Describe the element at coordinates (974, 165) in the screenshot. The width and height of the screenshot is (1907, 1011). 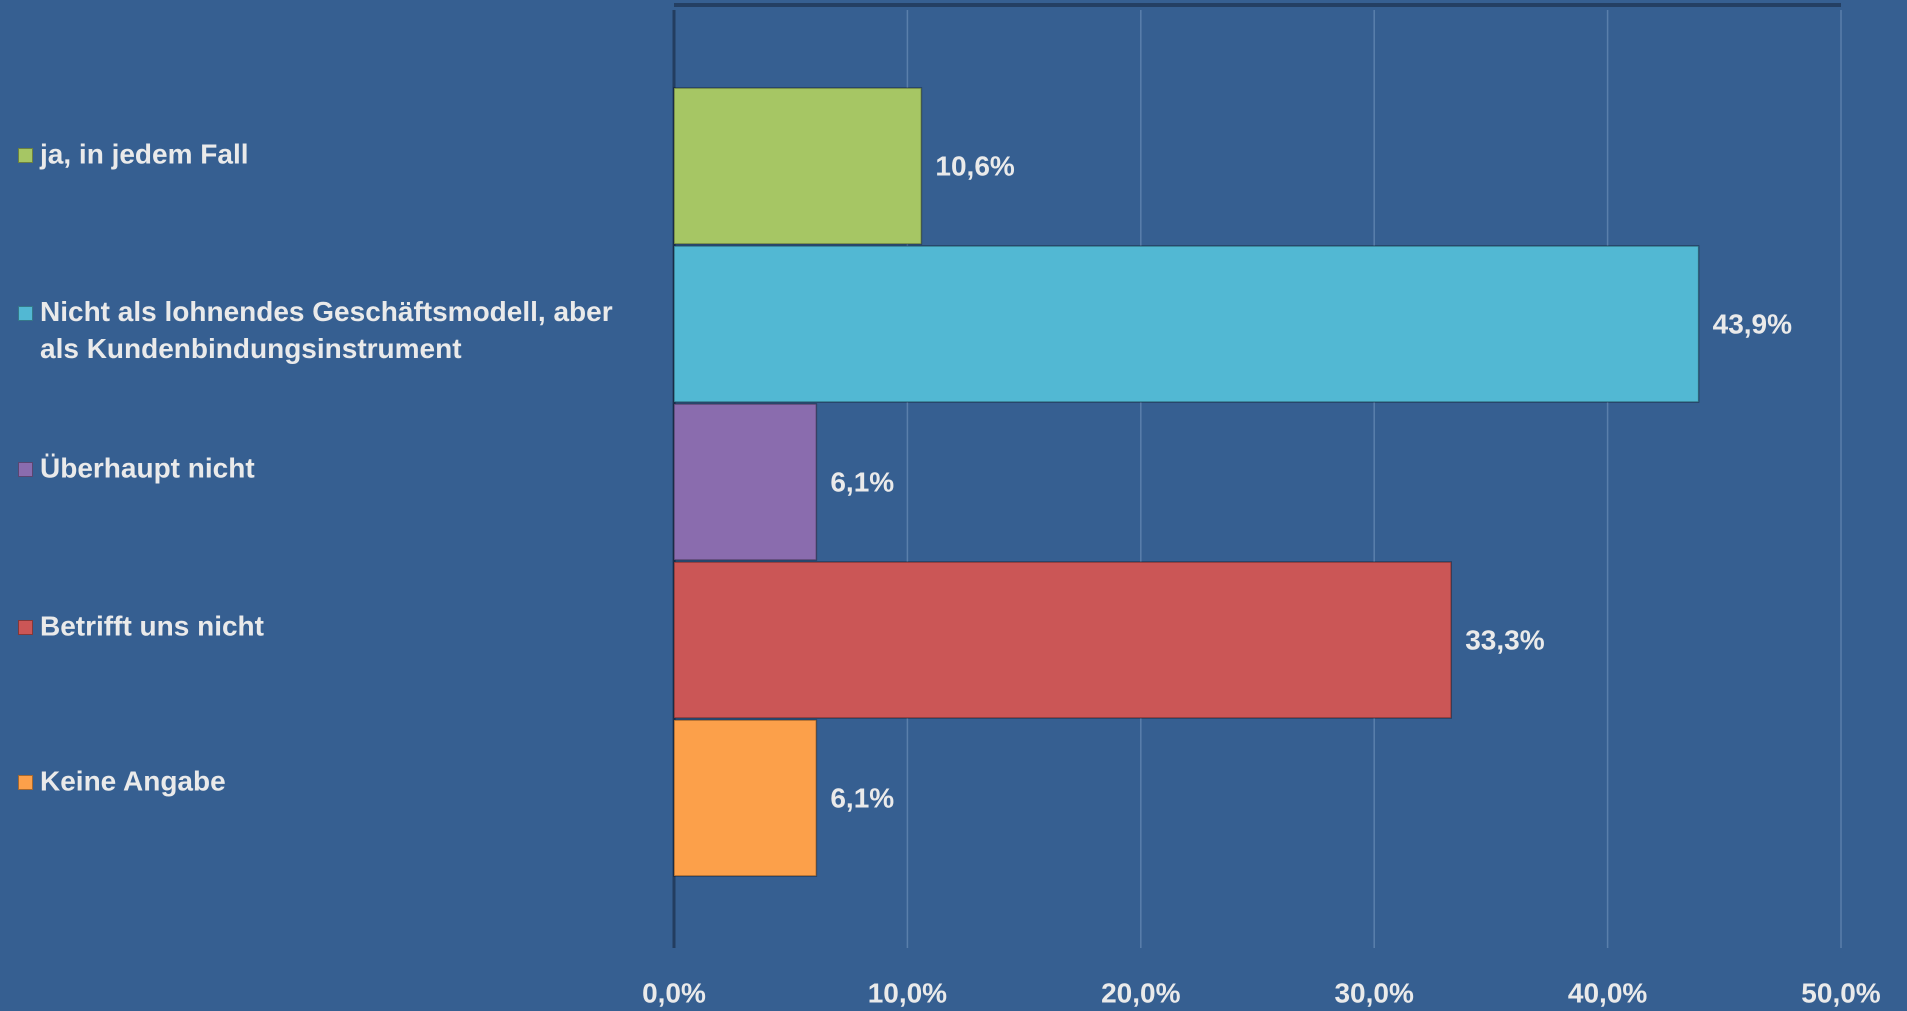
I see `value-label: 10,6%` at that location.